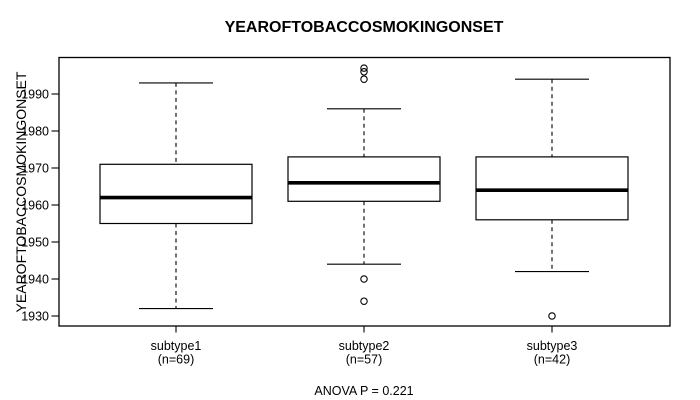  What do you see at coordinates (176, 360) in the screenshot?
I see `x-category-count: (n=69)` at bounding box center [176, 360].